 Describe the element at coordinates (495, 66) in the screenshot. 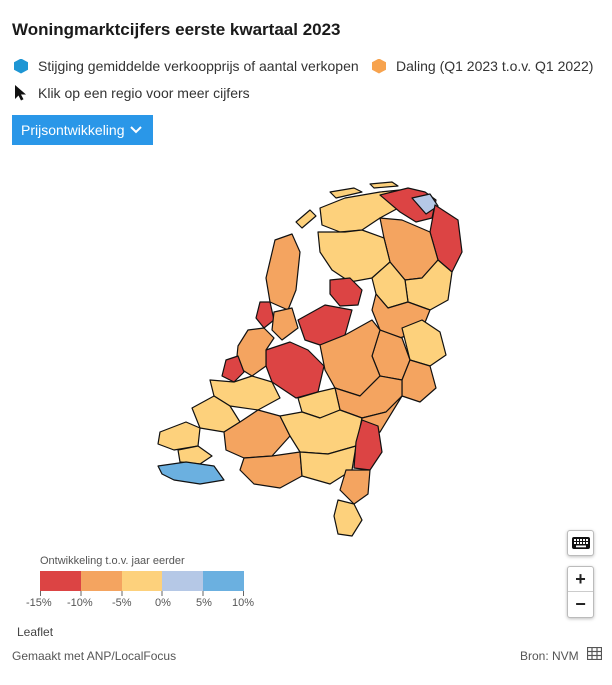

I see `legend-decrease-label: Daling (Q1 2023 t.o.v. Q1 2022)` at that location.